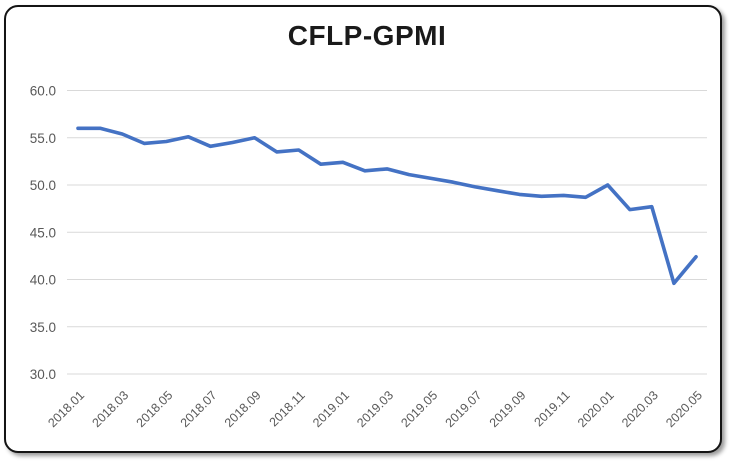 This screenshot has width=734, height=465. I want to click on x-axis-tick-label: 2018.07, so click(199, 409).